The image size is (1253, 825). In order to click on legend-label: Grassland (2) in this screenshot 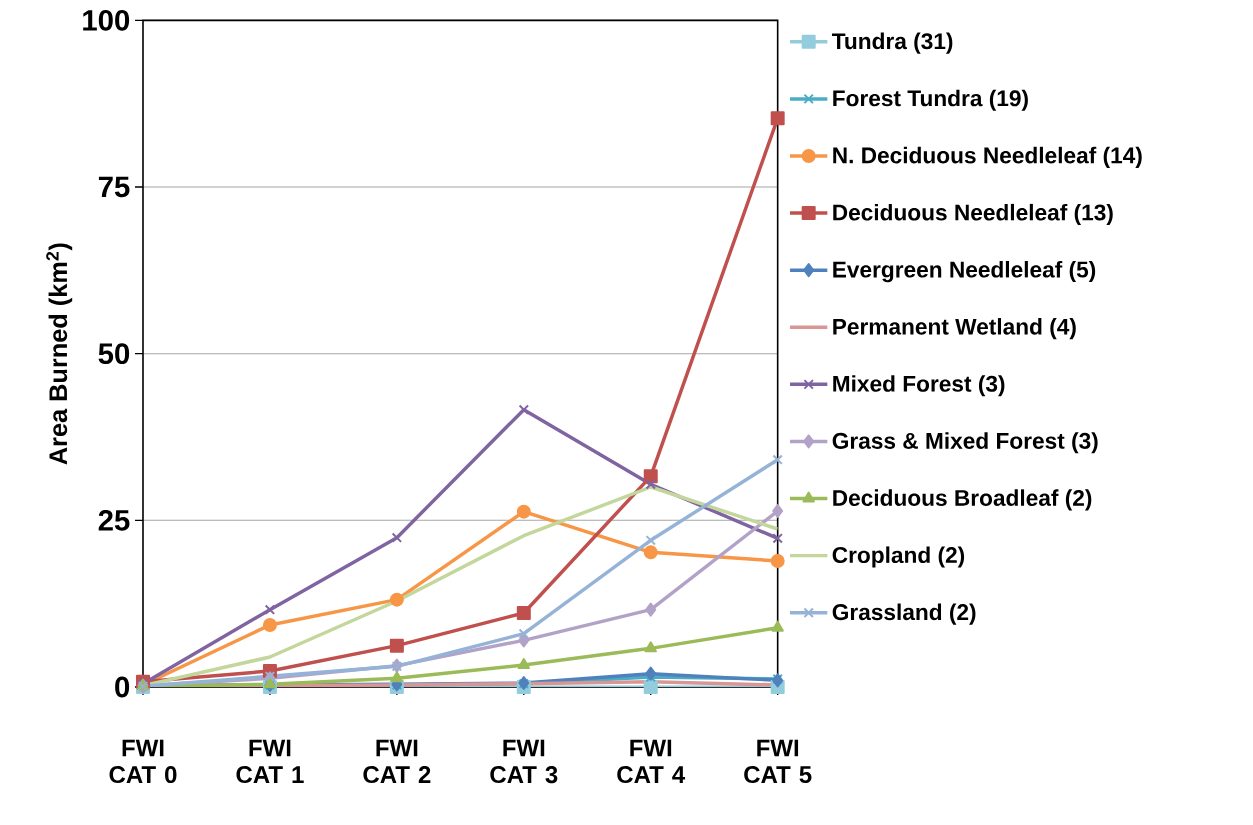, I will do `click(904, 614)`.